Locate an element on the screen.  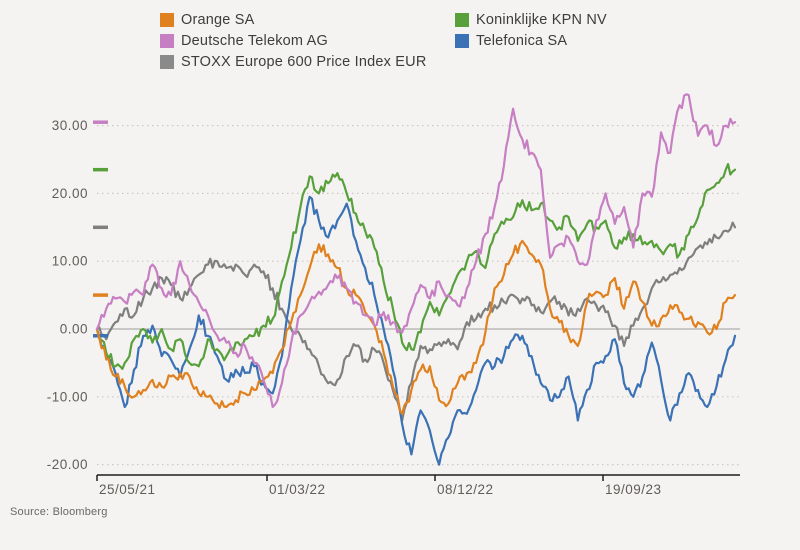
x-axis-tick-label: 08/12/22 is located at coordinates (465, 489).